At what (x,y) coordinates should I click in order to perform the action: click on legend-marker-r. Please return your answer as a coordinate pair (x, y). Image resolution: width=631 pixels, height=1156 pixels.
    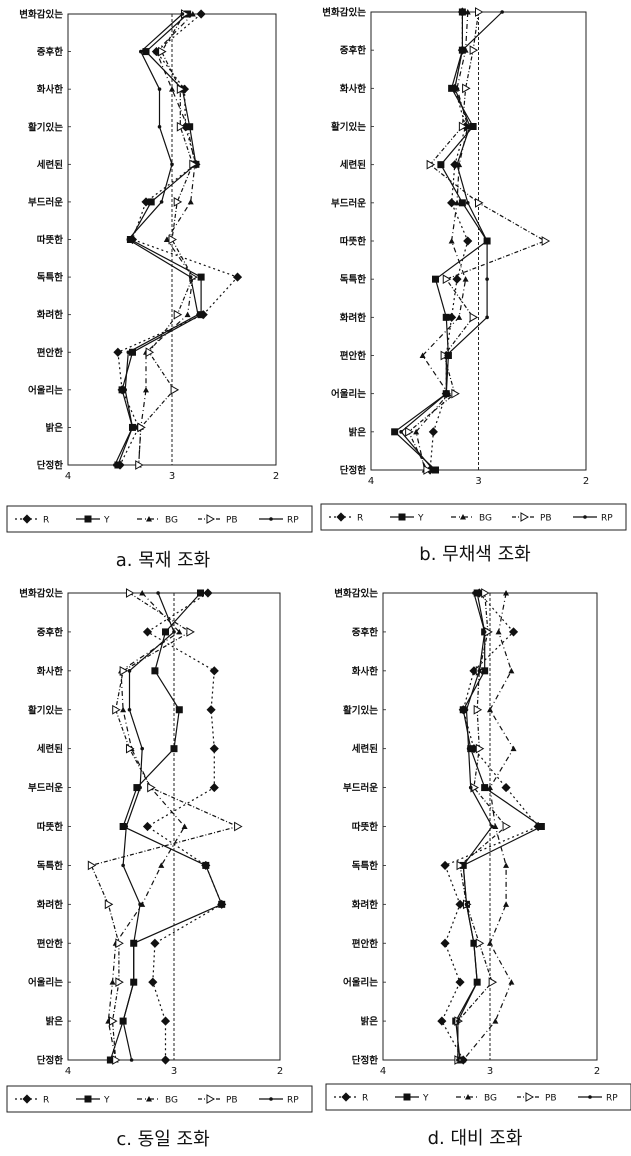
    Looking at the image, I should click on (27, 519).